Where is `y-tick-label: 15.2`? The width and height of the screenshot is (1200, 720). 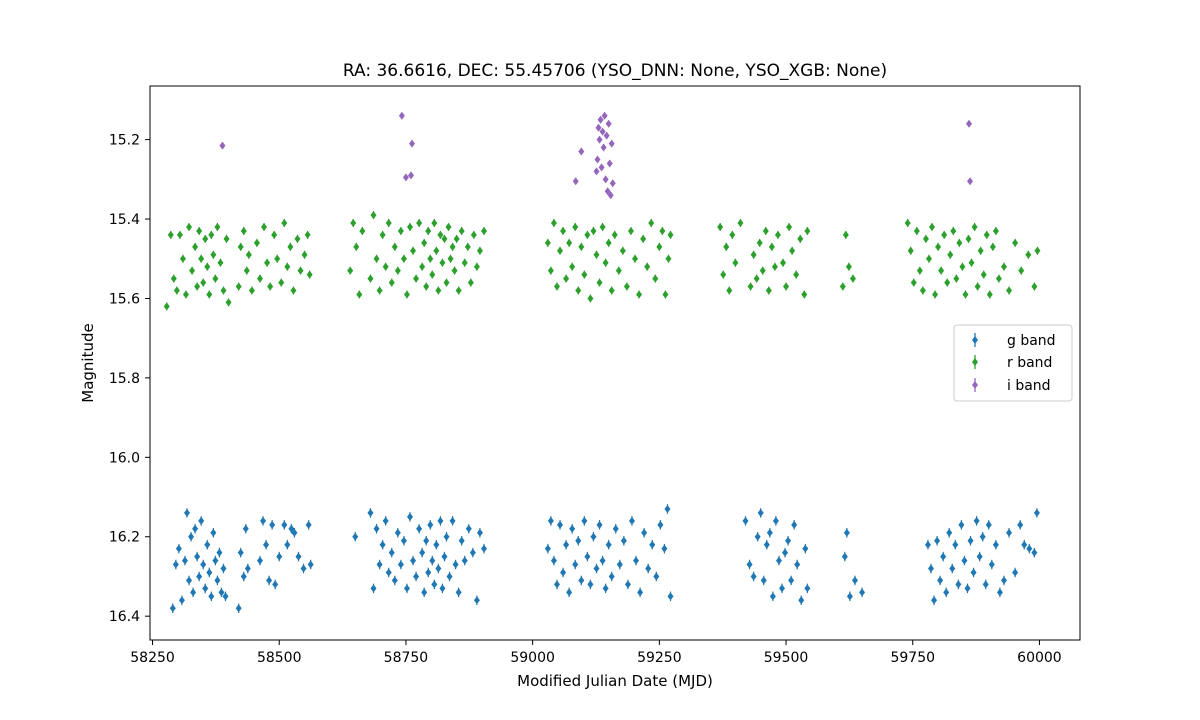 y-tick-label: 15.2 is located at coordinates (124, 141).